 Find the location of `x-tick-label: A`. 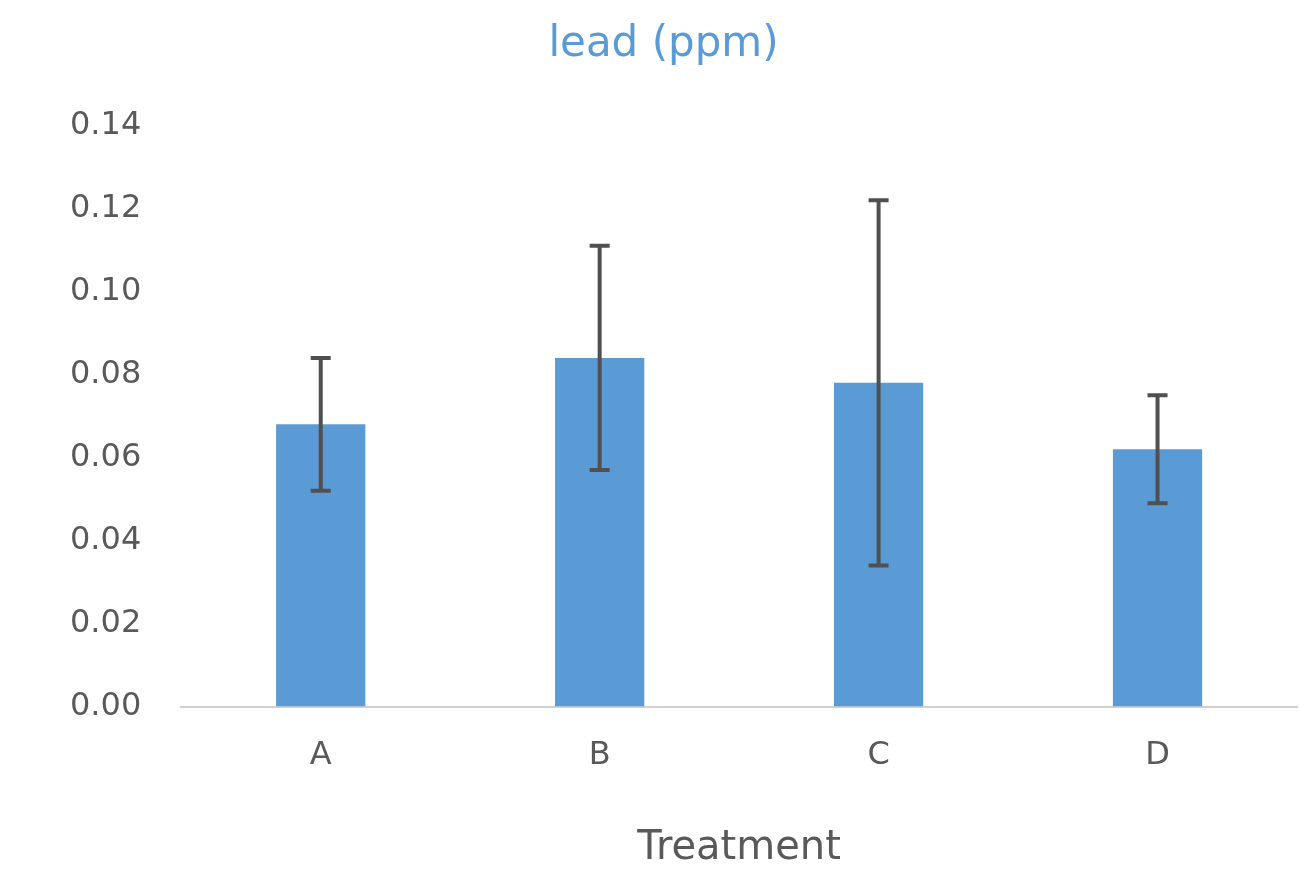

x-tick-label: A is located at coordinates (320, 753).